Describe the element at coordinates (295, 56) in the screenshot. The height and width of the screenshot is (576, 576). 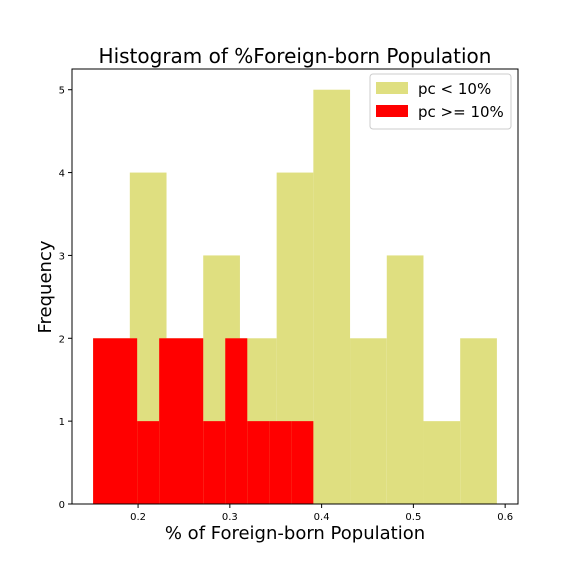
I see `chart-title: Histogram of %Foreign-born Population` at that location.